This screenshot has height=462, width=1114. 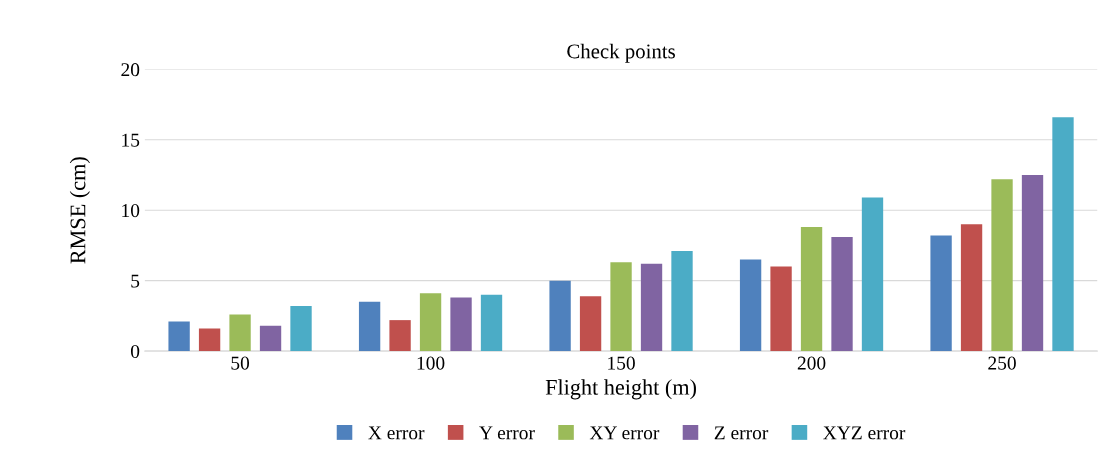 I want to click on y-tick-label: 5, so click(x=135, y=281).